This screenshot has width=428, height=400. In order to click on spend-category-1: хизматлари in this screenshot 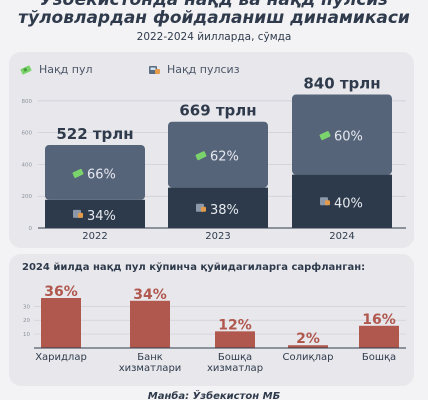, I will do `click(150, 368)`.